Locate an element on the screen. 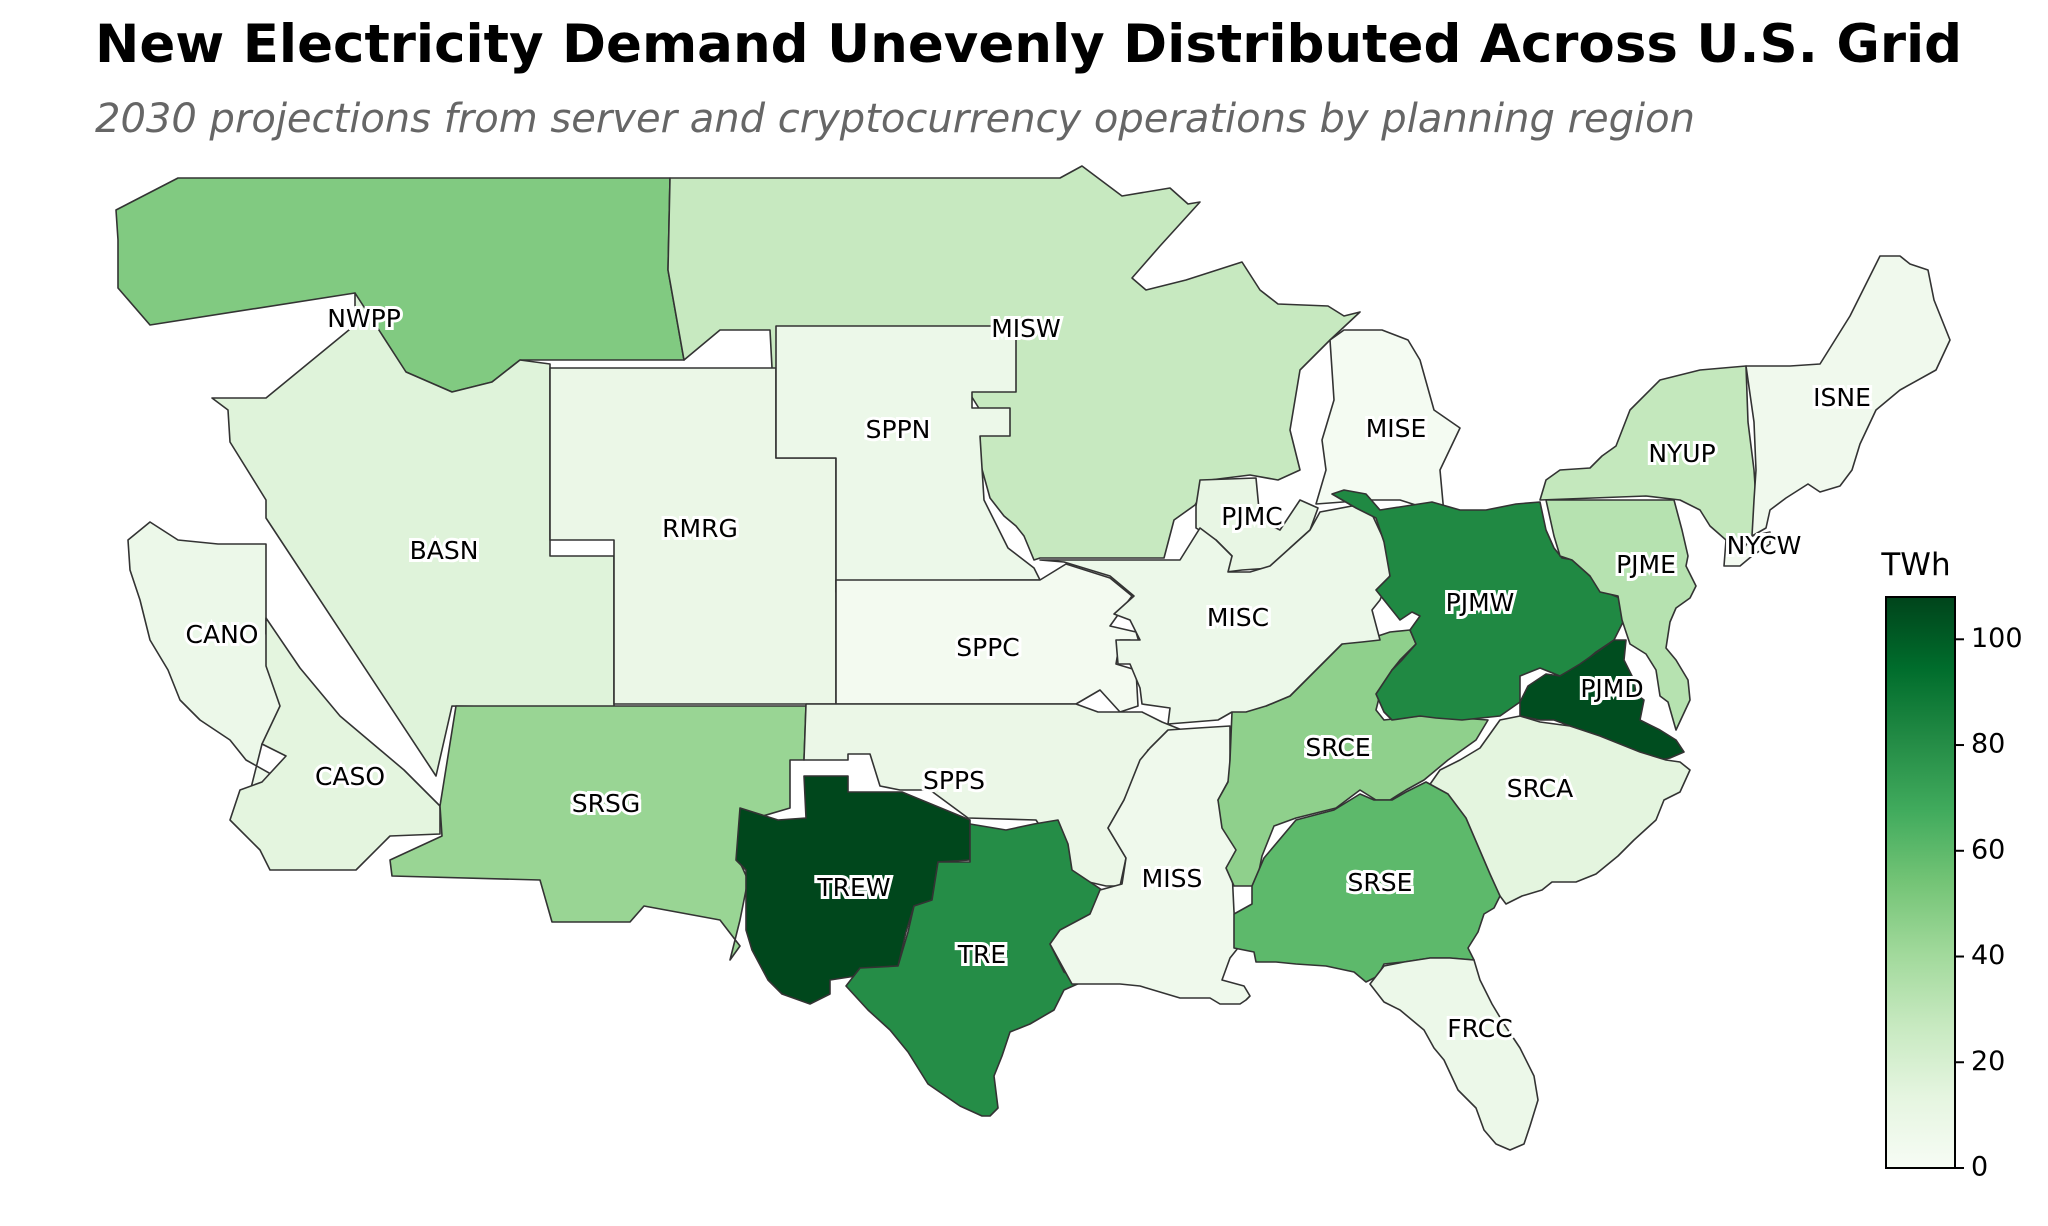 This screenshot has height=1226, width=2048. region-label-rmrg: RMRG is located at coordinates (700, 528).